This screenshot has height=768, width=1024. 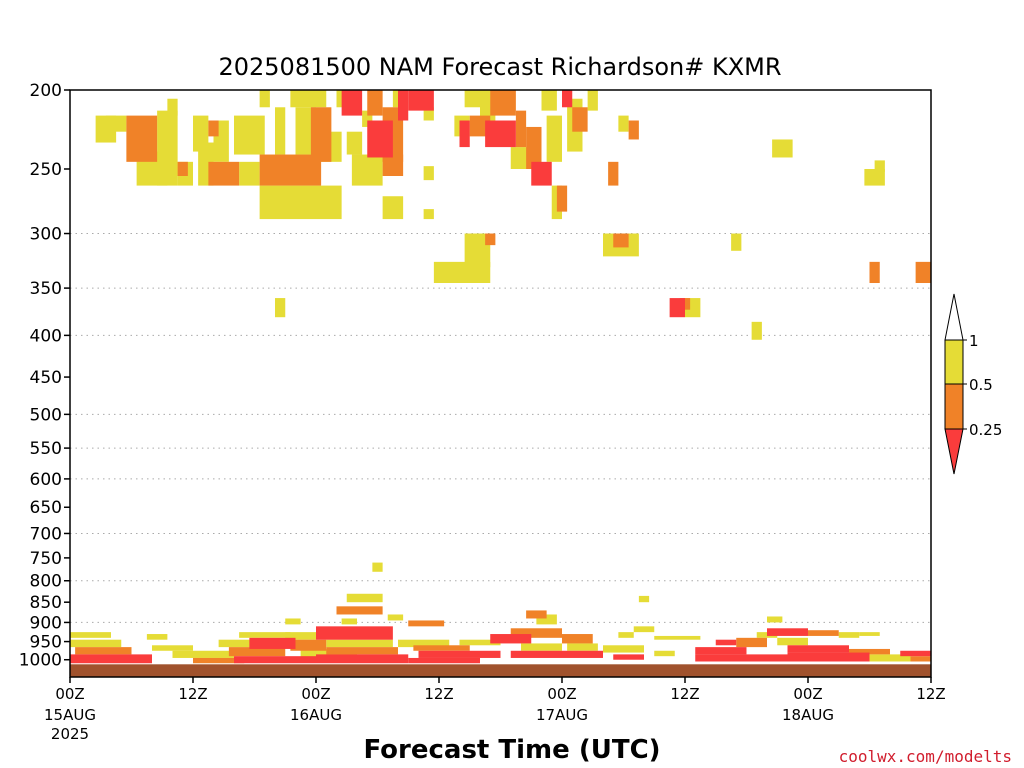 I want to click on x-tick-label-5: 12Z, so click(x=684, y=694).